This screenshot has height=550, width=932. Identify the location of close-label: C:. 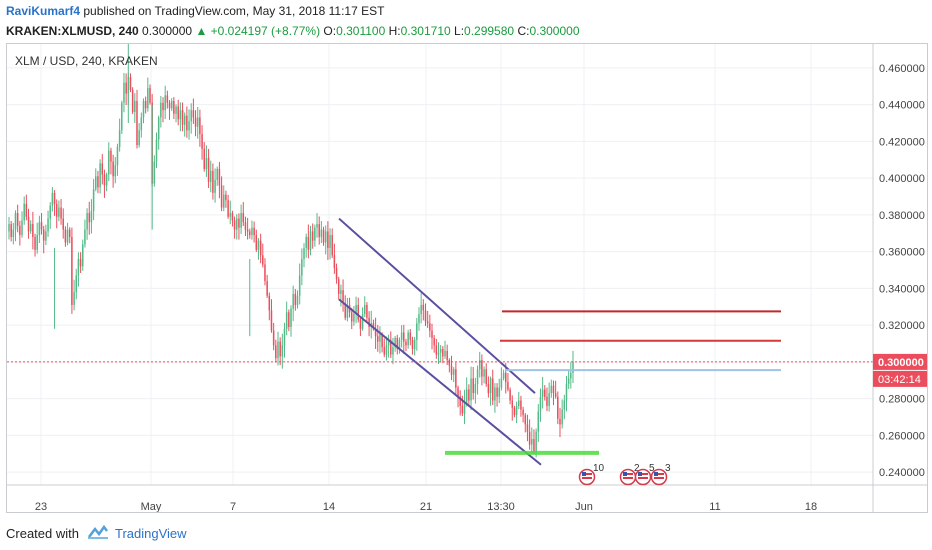
(523, 31).